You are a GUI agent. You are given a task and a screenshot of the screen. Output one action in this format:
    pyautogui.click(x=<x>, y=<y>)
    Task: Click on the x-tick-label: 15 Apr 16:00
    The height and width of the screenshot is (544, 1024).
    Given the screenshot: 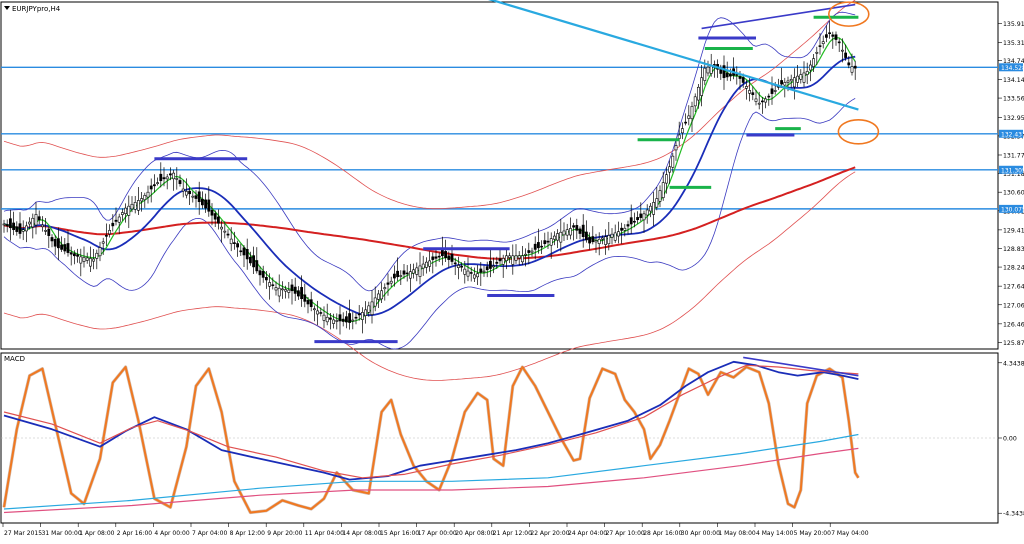 What is the action you would take?
    pyautogui.click(x=399, y=533)
    